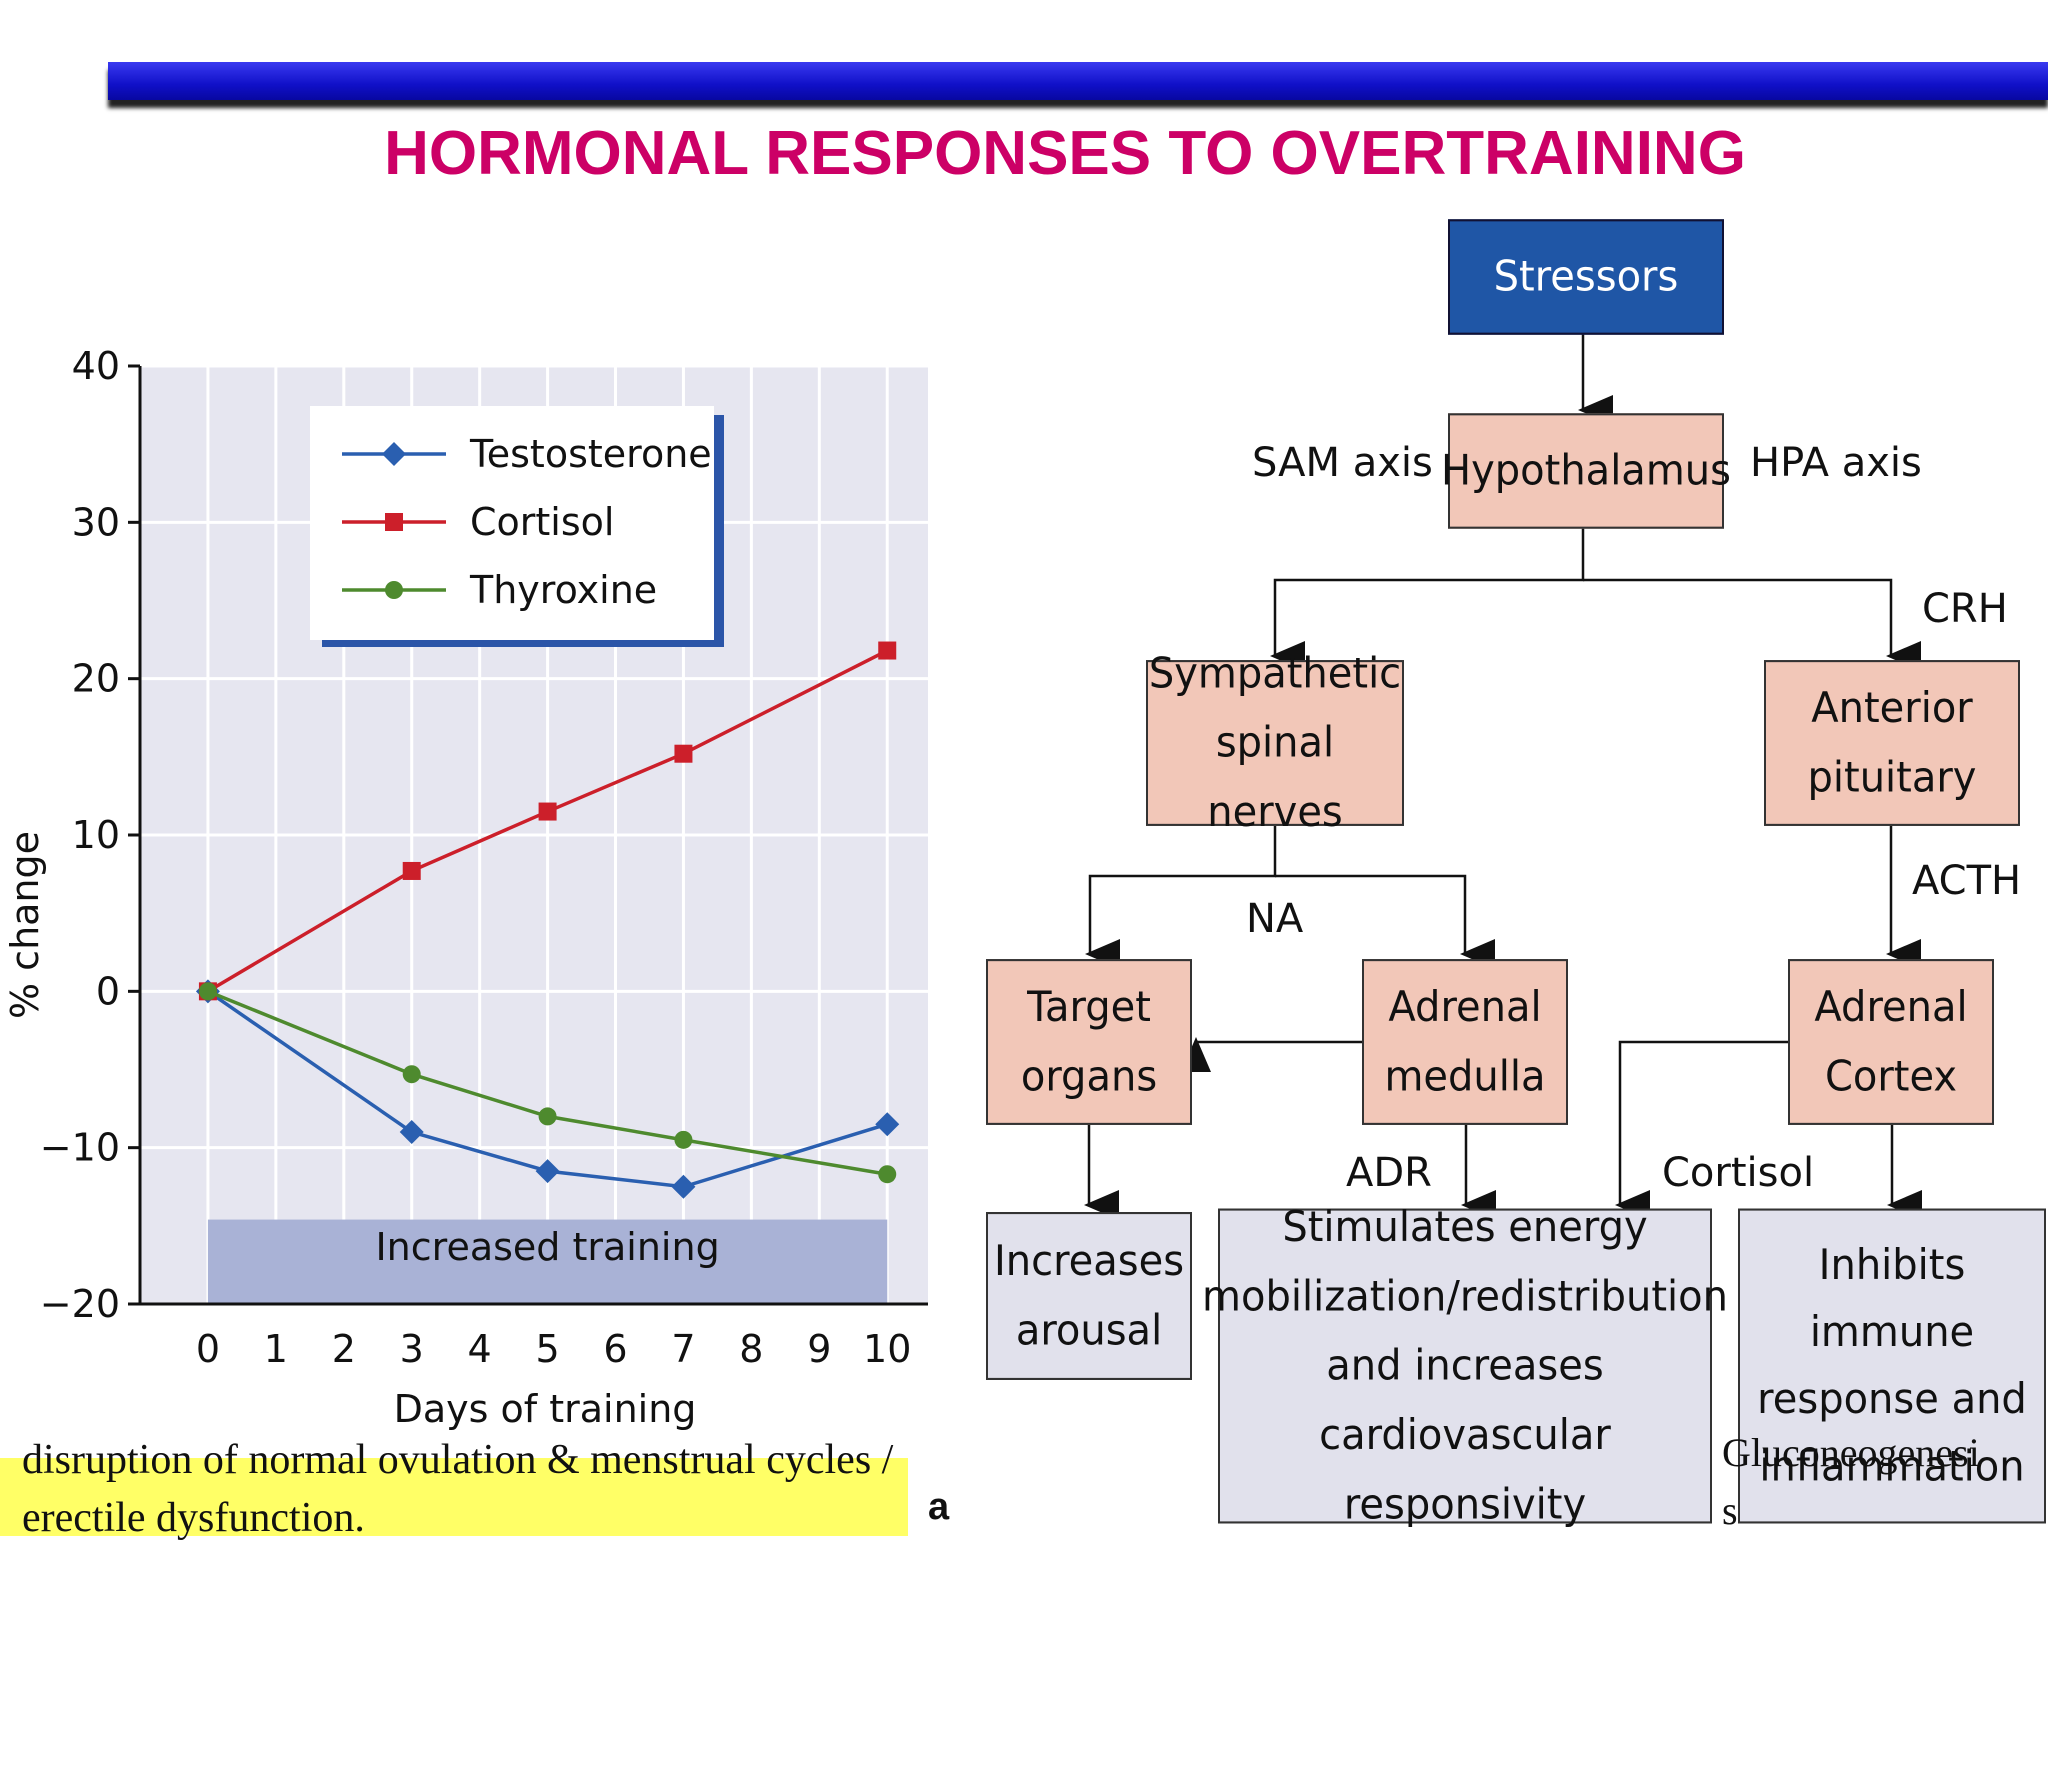 The image size is (2048, 1770). What do you see at coordinates (208, 1349) in the screenshot?
I see `x-tick-label: 0` at bounding box center [208, 1349].